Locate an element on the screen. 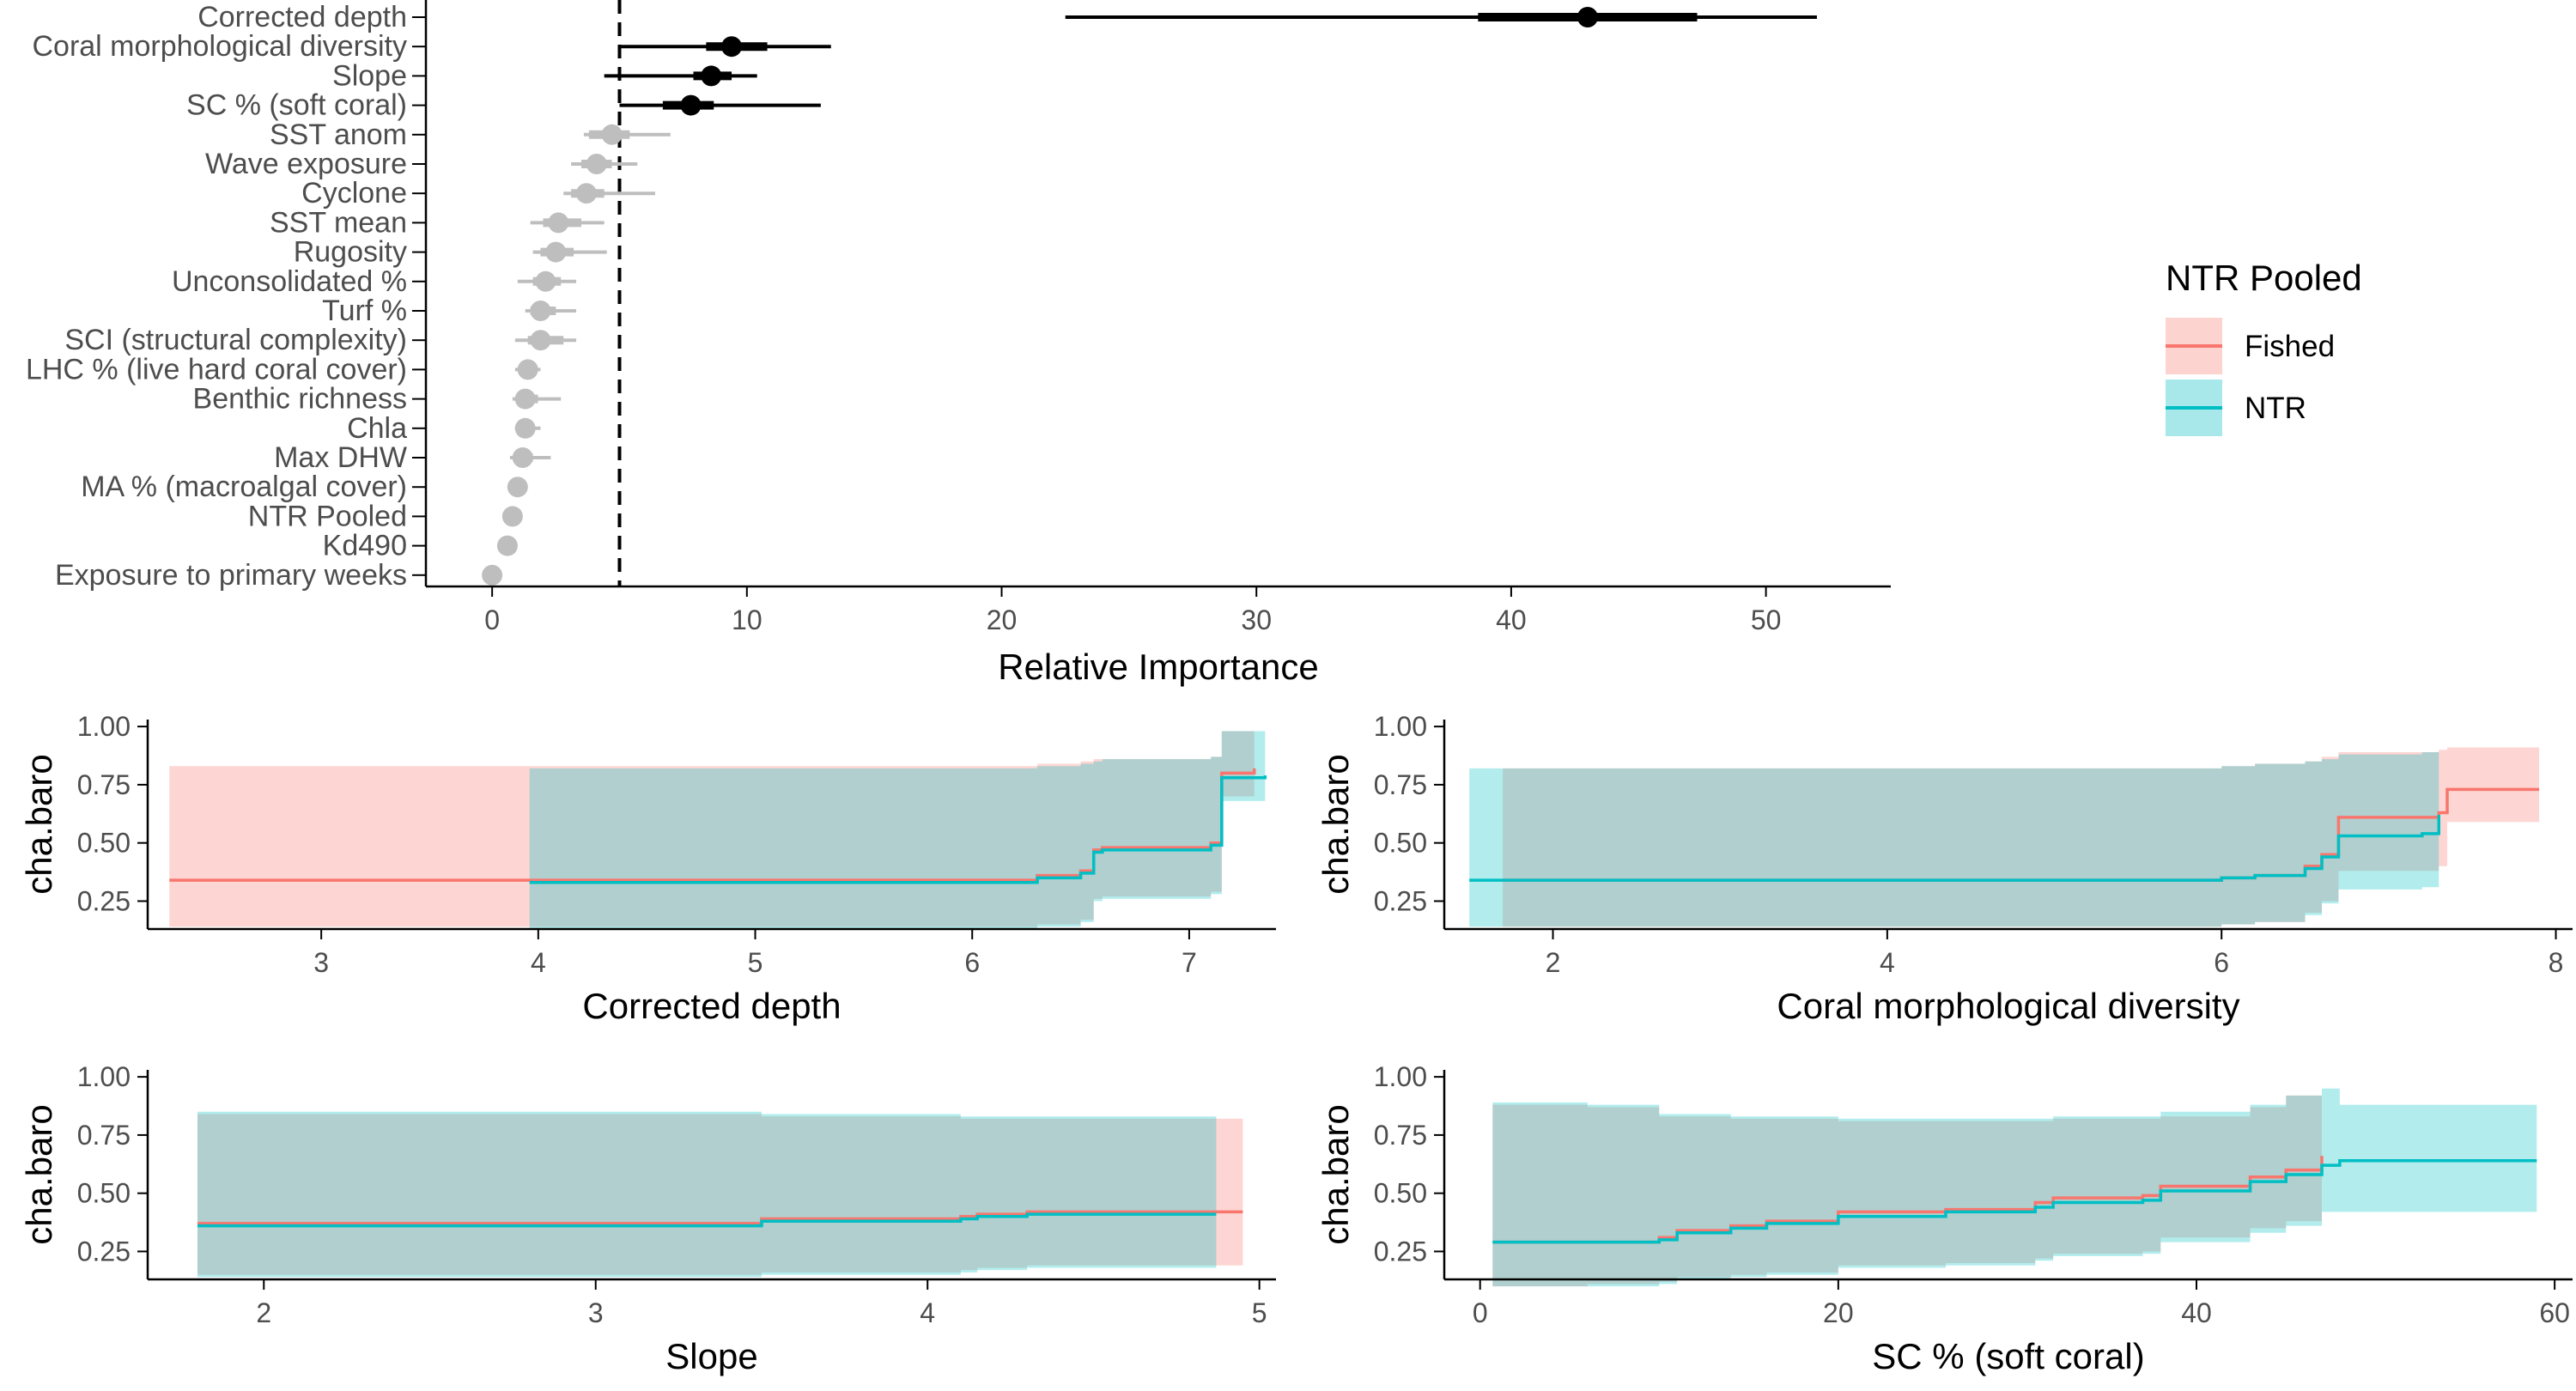 The width and height of the screenshot is (2576, 1391). legend-label: NTR is located at coordinates (2275, 408).